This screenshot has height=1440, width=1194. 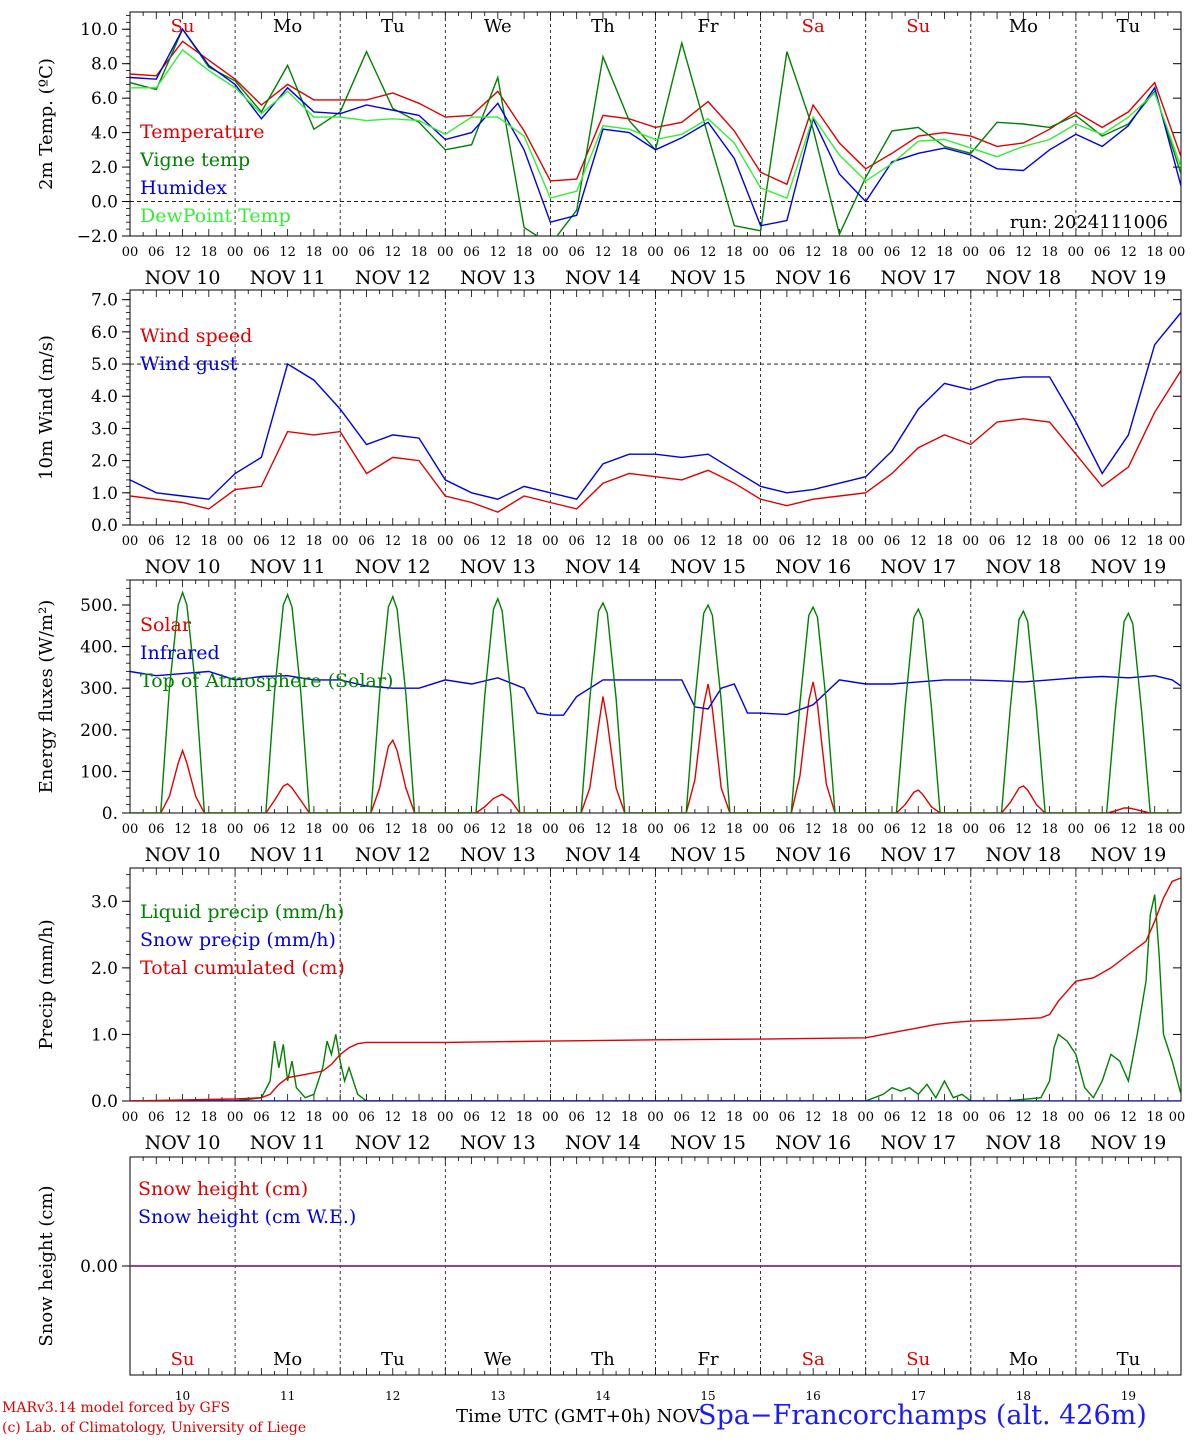 I want to click on x-axis-title: Time UTC (GMT+0h) NOV, so click(x=578, y=1416).